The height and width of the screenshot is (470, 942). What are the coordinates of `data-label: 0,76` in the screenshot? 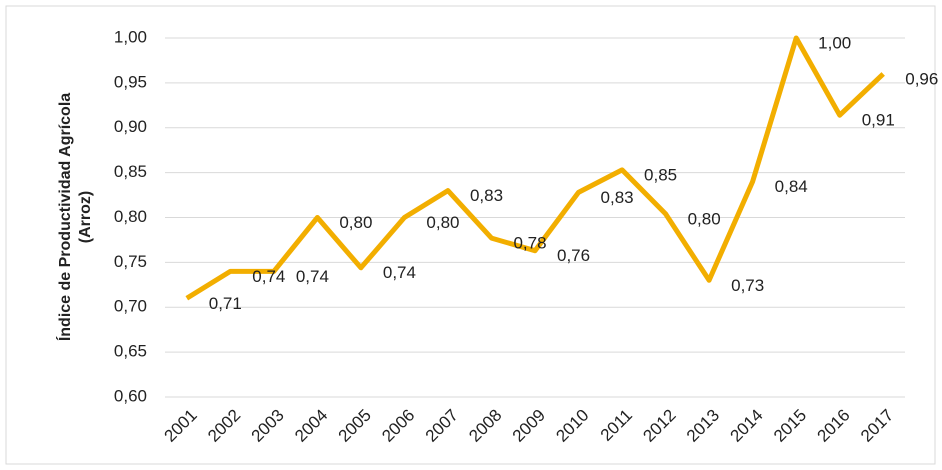 It's located at (573, 255).